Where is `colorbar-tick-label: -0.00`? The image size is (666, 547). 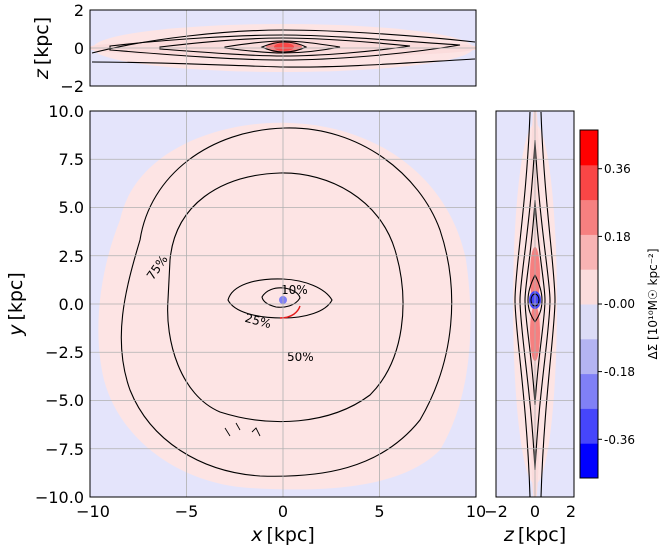 colorbar-tick-label: -0.00 is located at coordinates (619, 304).